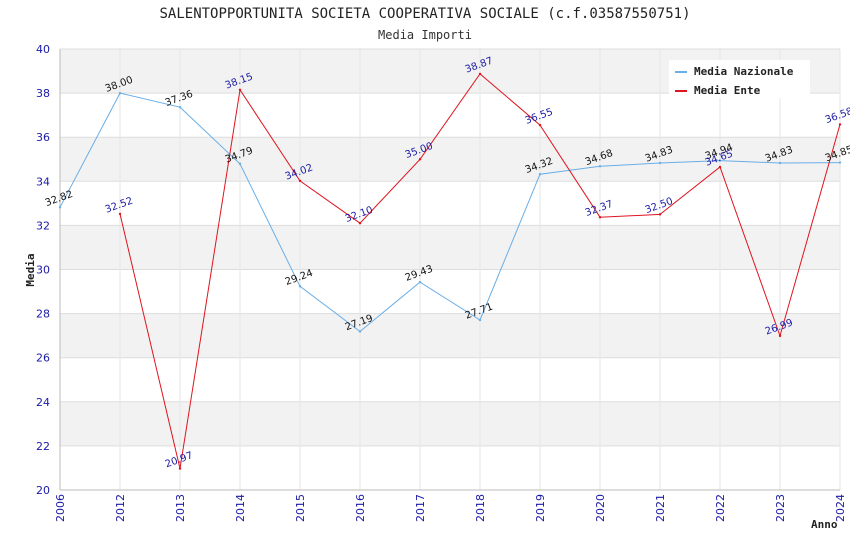 The image size is (850, 550). What do you see at coordinates (43, 446) in the screenshot?
I see `y-tick-label: 22` at bounding box center [43, 446].